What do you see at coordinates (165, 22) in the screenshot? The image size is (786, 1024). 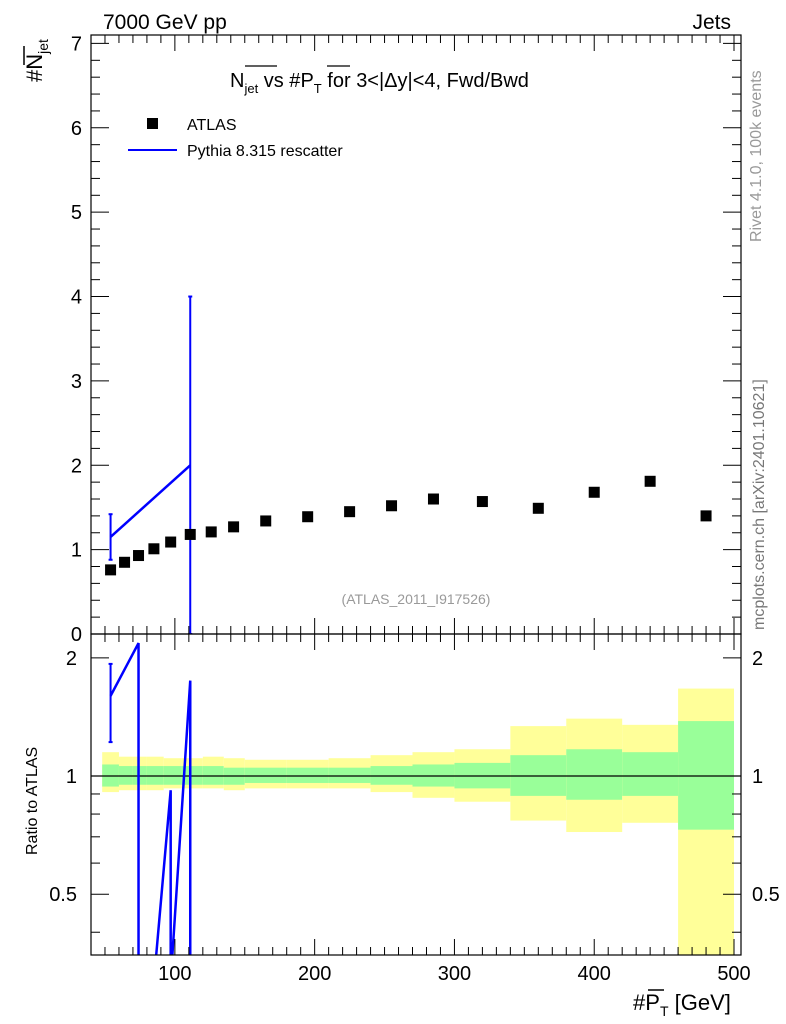 I see `header-energy: 7000 GeV pp` at bounding box center [165, 22].